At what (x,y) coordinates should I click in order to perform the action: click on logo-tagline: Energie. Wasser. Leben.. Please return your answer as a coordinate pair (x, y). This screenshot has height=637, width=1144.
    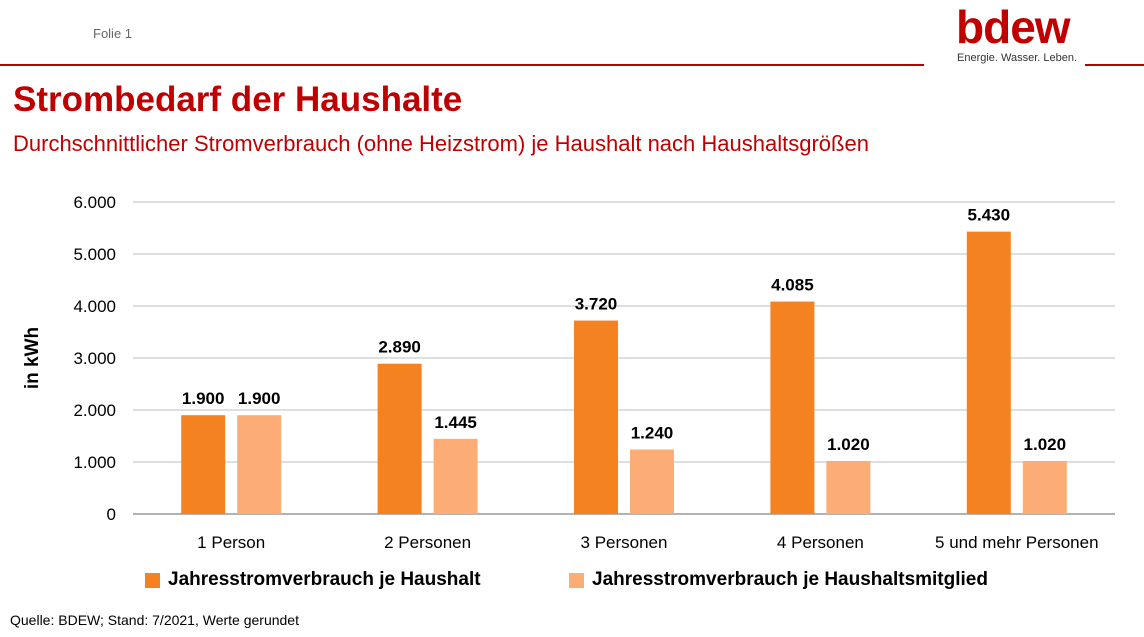
    Looking at the image, I should click on (1017, 58).